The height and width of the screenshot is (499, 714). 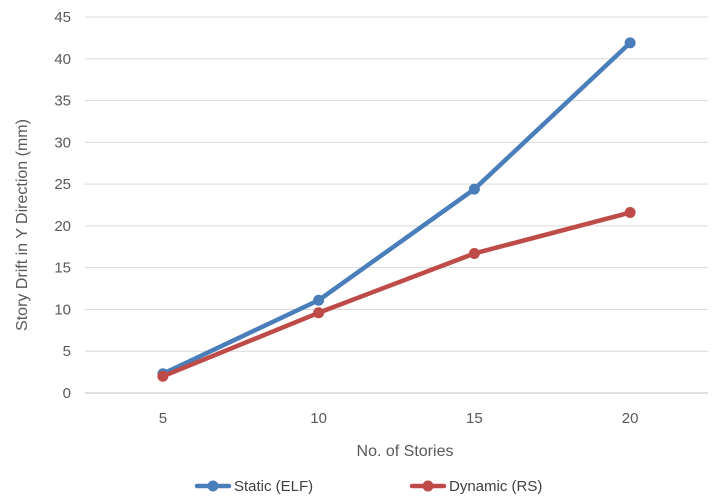 What do you see at coordinates (399, 418) in the screenshot?
I see `x-axis-ticks: 5 10 15 20` at bounding box center [399, 418].